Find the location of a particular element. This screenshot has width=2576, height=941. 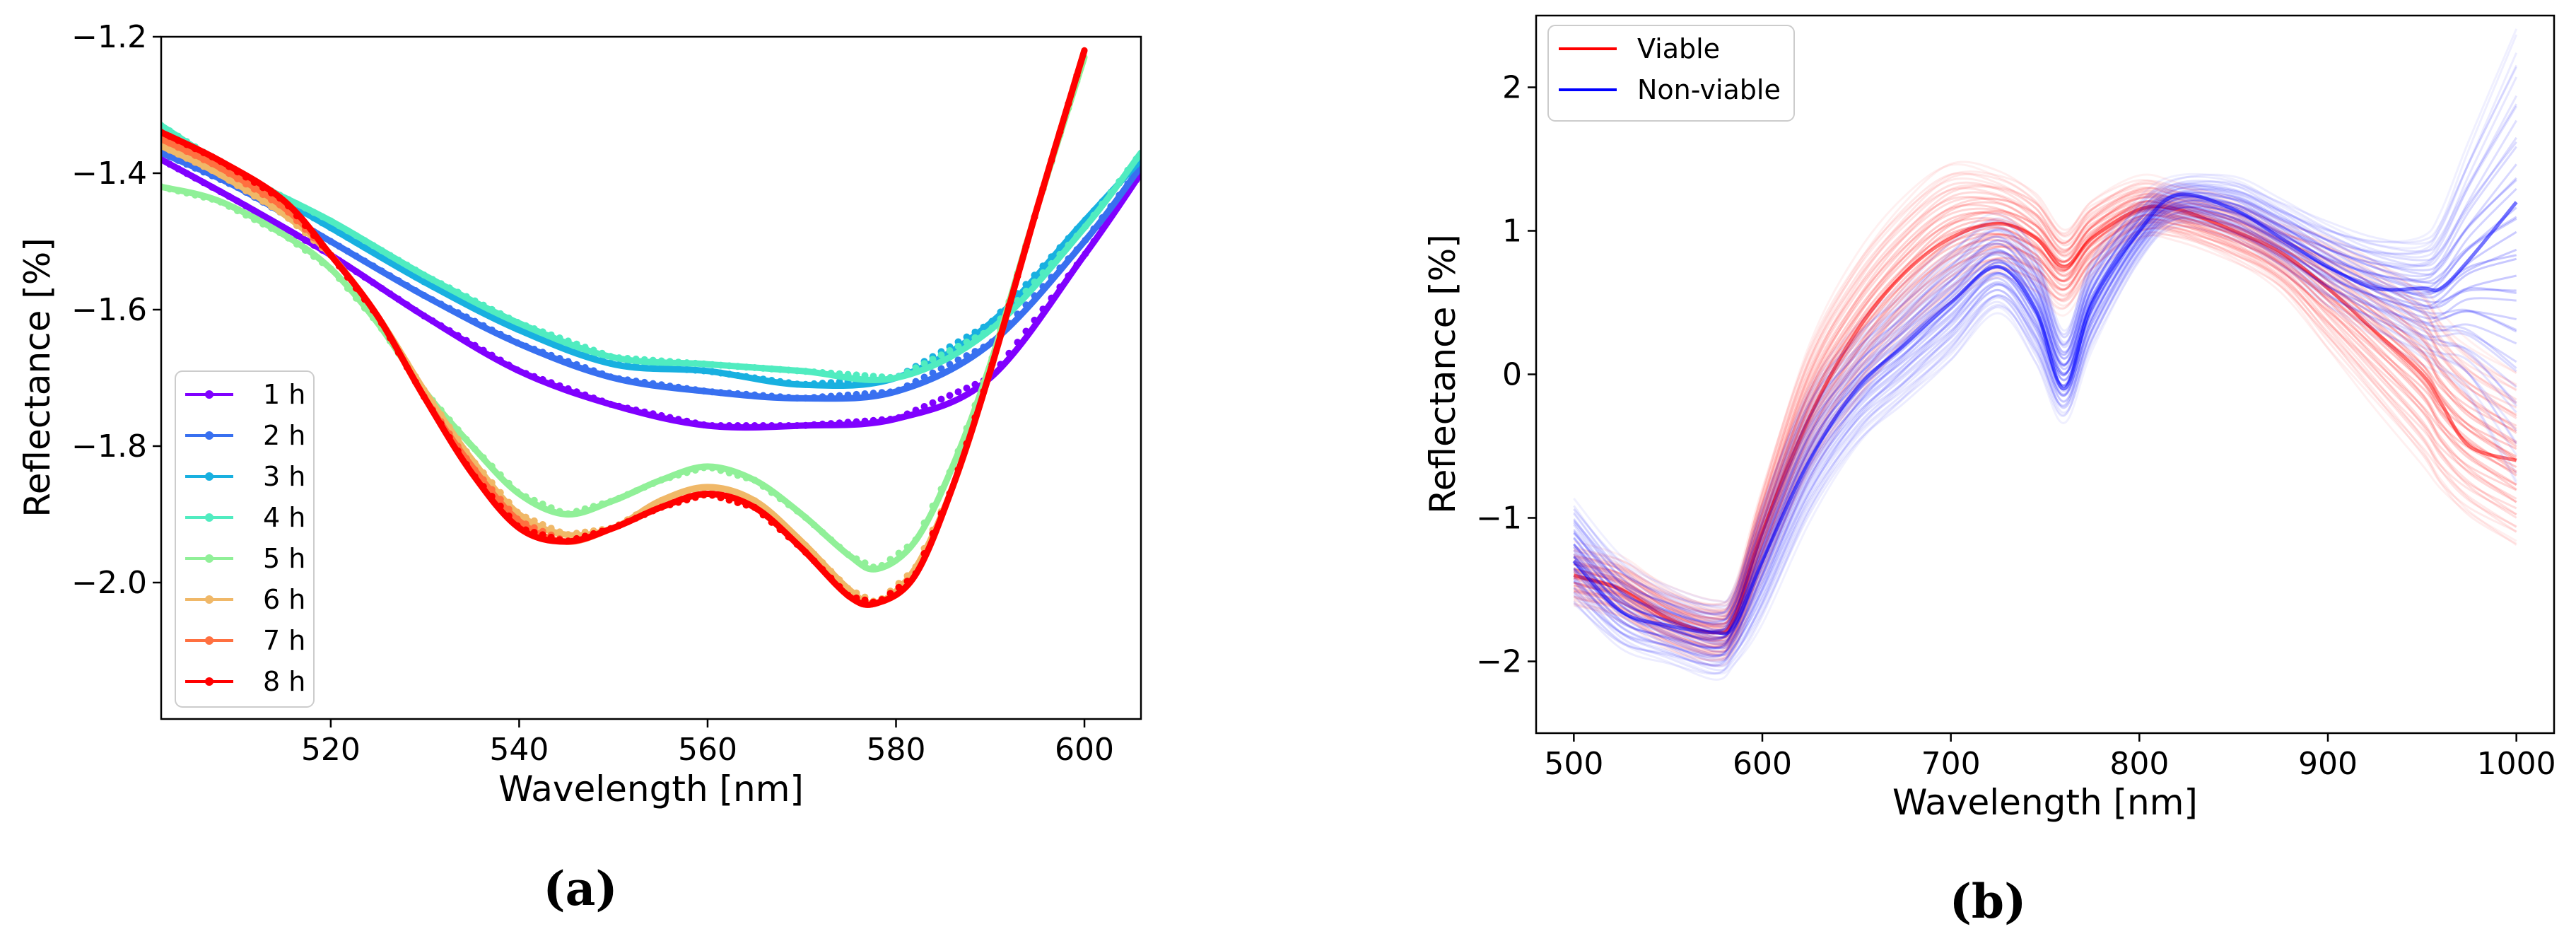

panel-a-x-axis-label: Wavelength [nm] is located at coordinates (651, 789).